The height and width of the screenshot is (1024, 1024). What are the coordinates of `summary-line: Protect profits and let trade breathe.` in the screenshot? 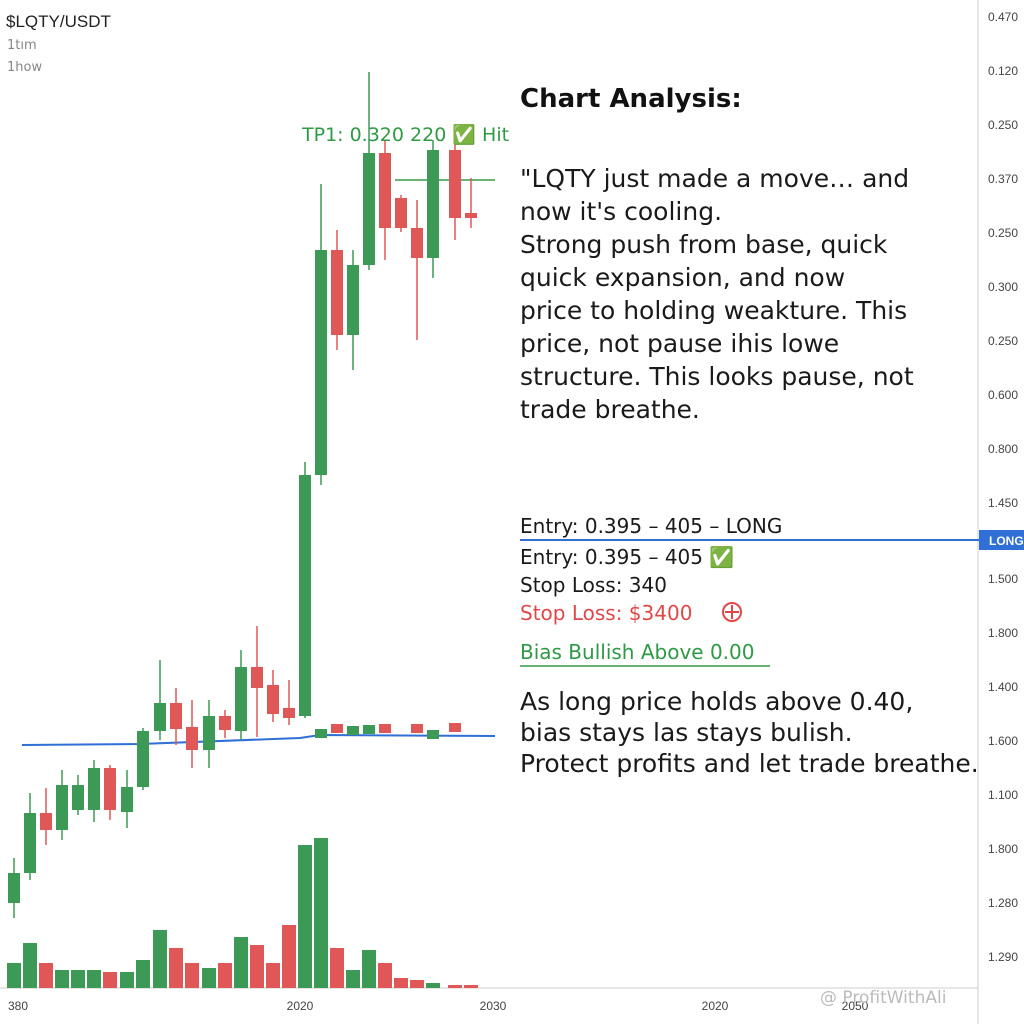 It's located at (749, 763).